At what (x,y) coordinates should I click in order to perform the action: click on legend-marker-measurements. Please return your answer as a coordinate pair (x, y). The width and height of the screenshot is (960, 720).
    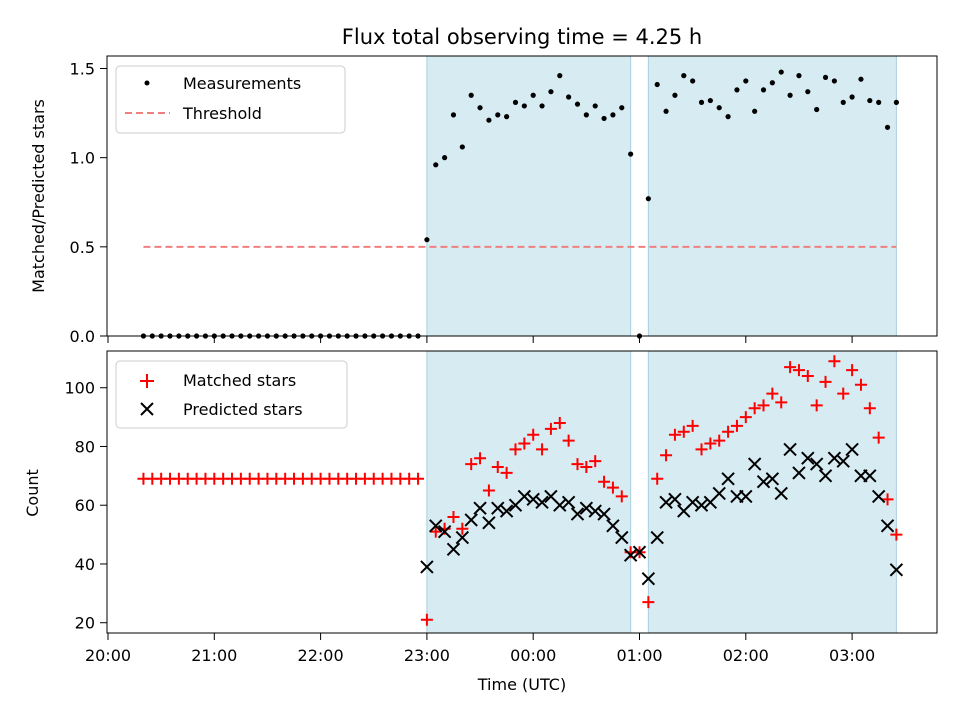
    Looking at the image, I should click on (147, 83).